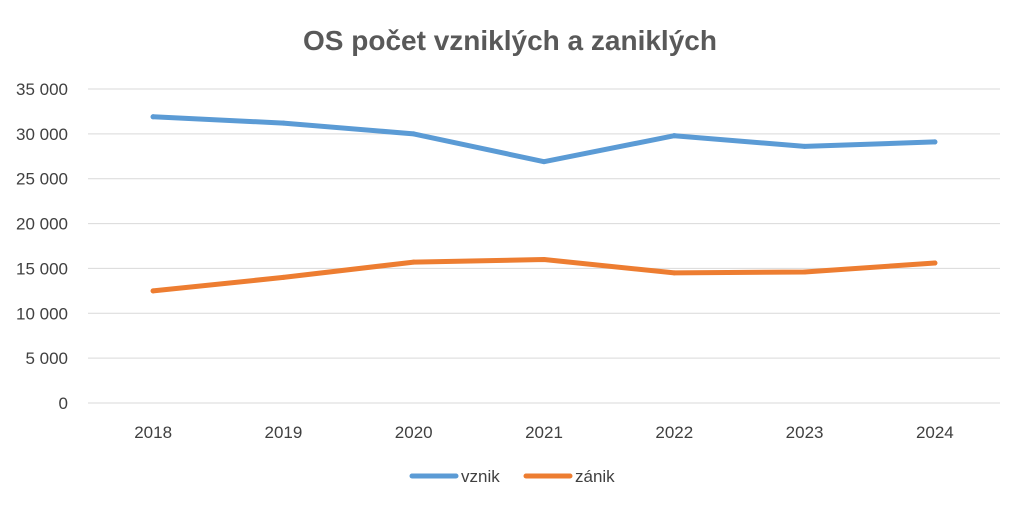 Image resolution: width=1021 pixels, height=506 pixels. What do you see at coordinates (805, 146) in the screenshot?
I see `data-point-vznik-2023` at bounding box center [805, 146].